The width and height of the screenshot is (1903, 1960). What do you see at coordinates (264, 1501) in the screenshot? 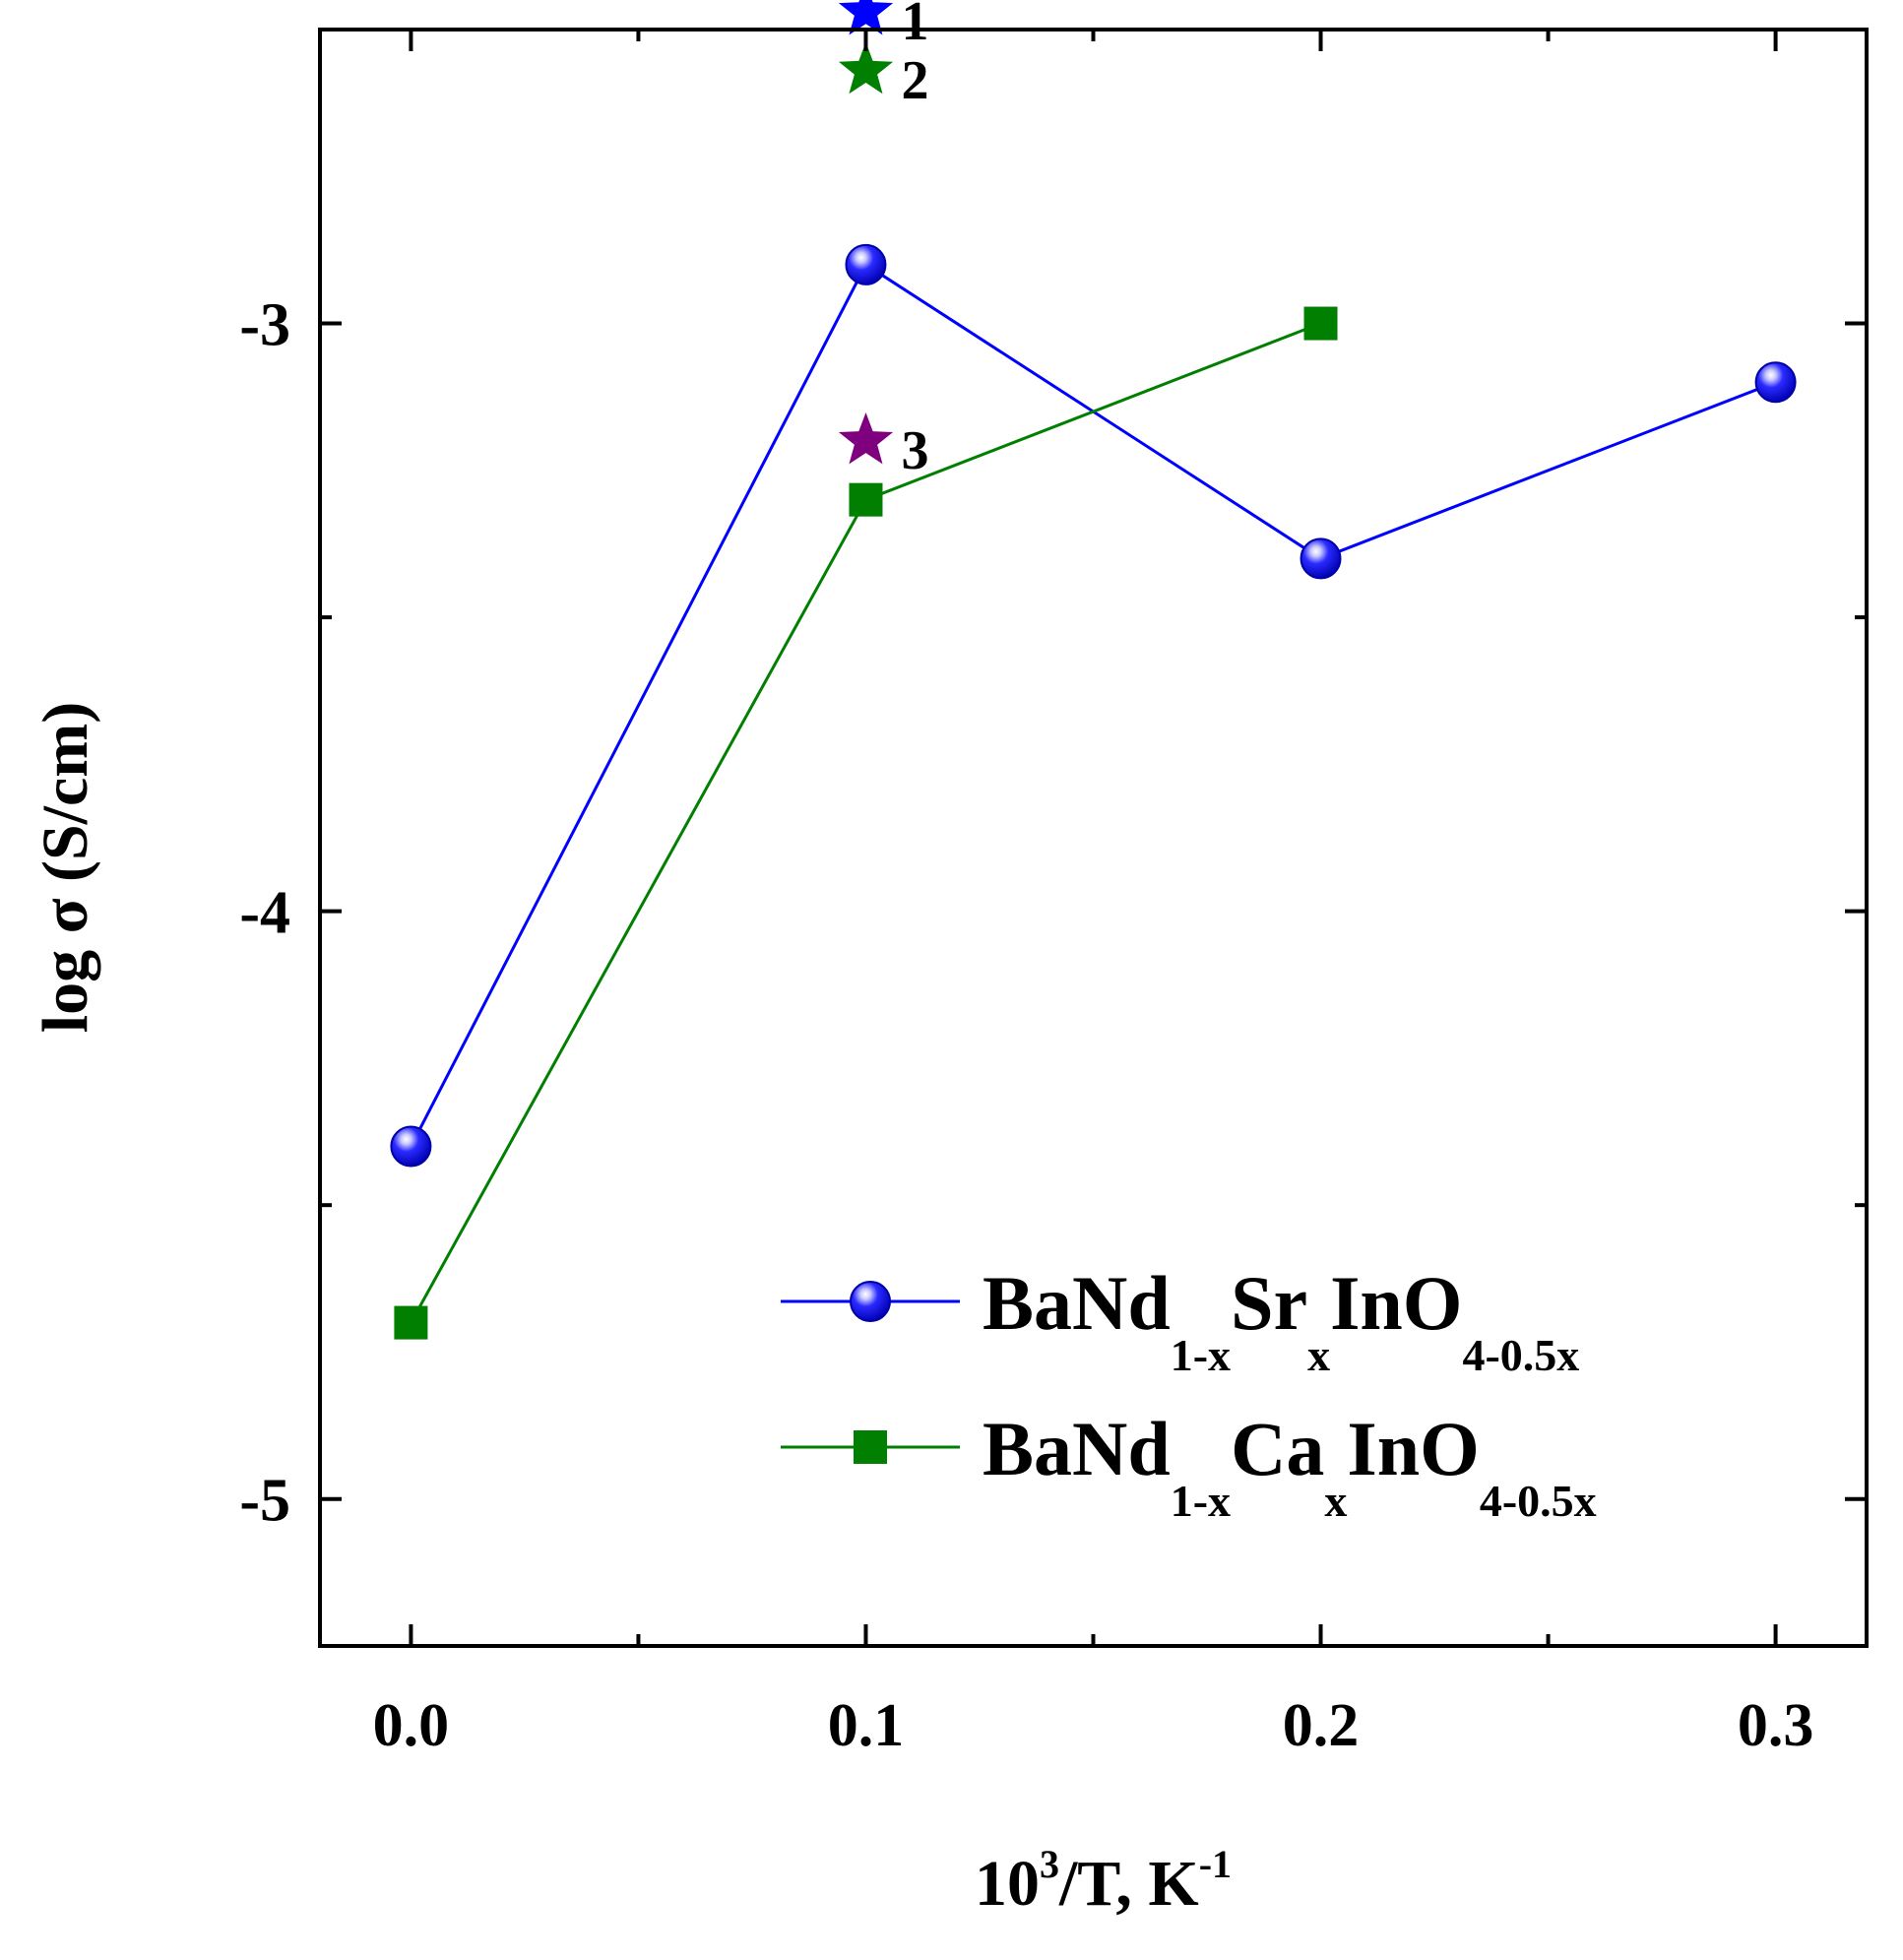
I see `y-tick-label: -5` at bounding box center [264, 1501].